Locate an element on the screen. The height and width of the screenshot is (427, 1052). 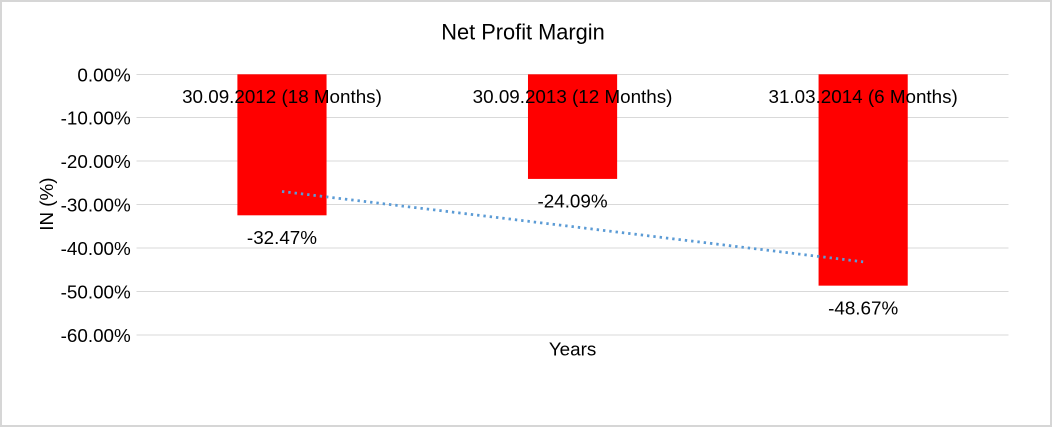
y-tick-label: -30.00% is located at coordinates (96, 205).